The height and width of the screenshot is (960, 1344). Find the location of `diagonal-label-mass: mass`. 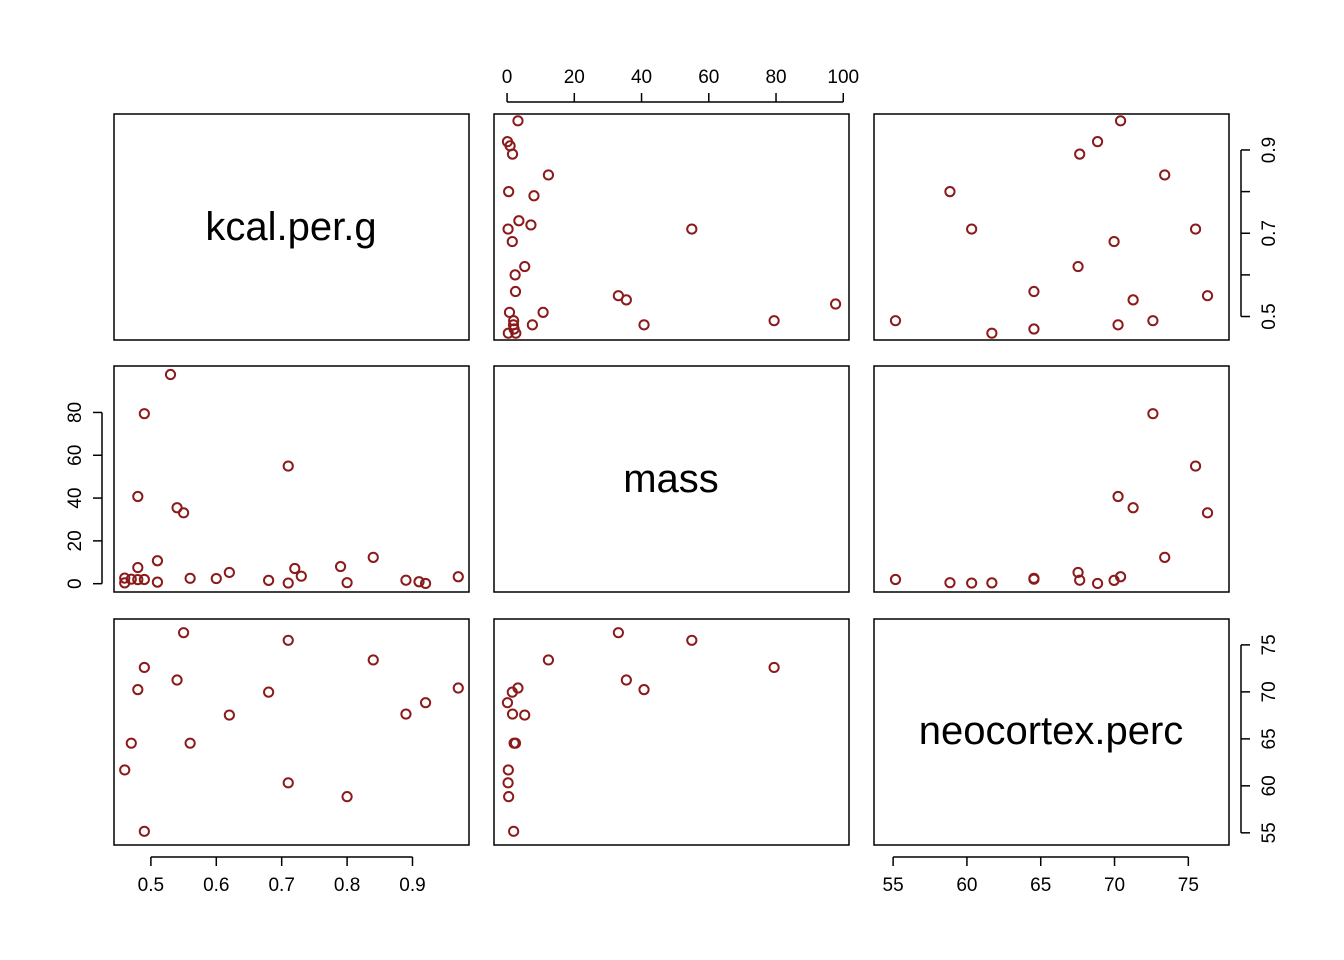

diagonal-label-mass: mass is located at coordinates (671, 479).